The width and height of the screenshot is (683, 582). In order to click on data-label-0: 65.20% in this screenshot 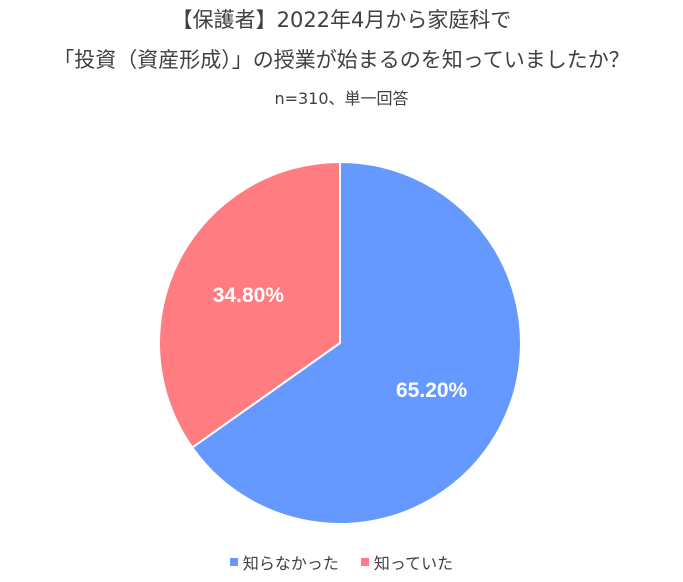, I will do `click(432, 390)`.